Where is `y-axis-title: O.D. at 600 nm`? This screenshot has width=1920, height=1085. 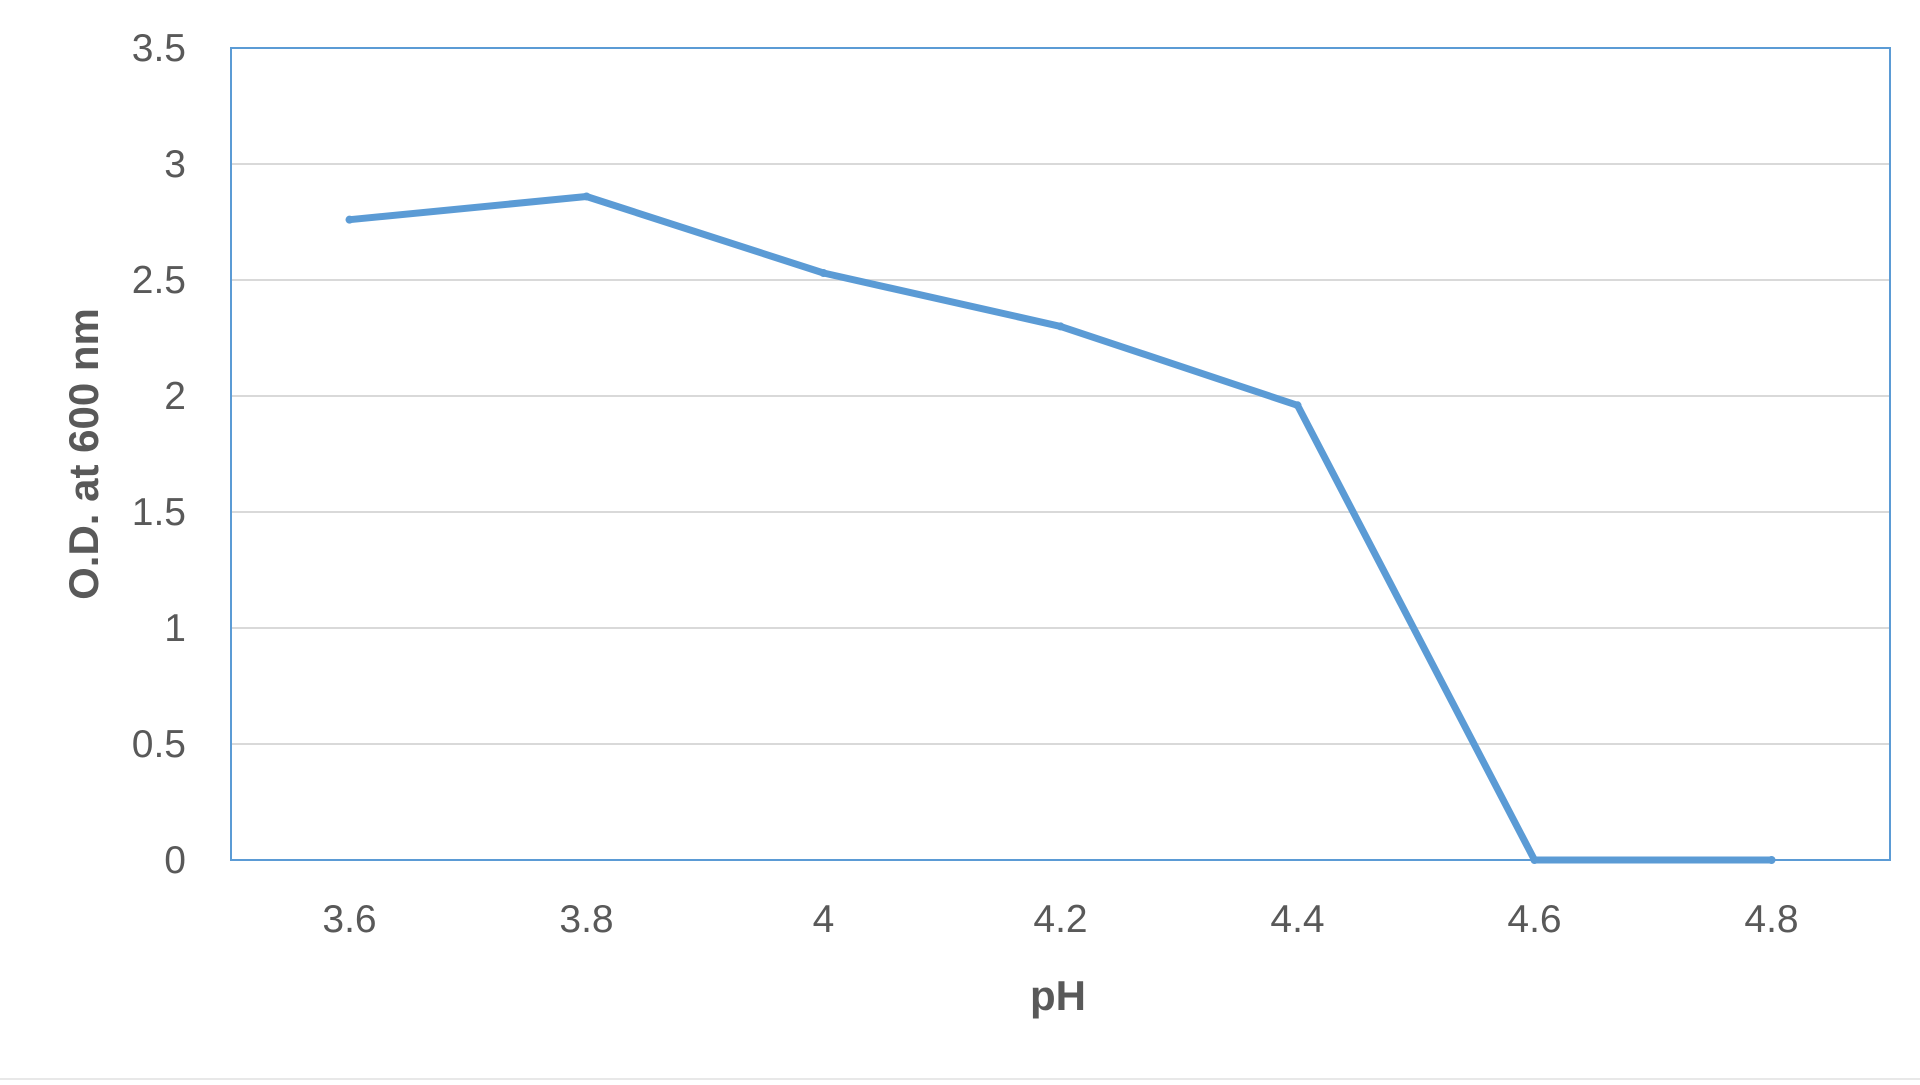 y-axis-title: O.D. at 600 nm is located at coordinates (83, 454).